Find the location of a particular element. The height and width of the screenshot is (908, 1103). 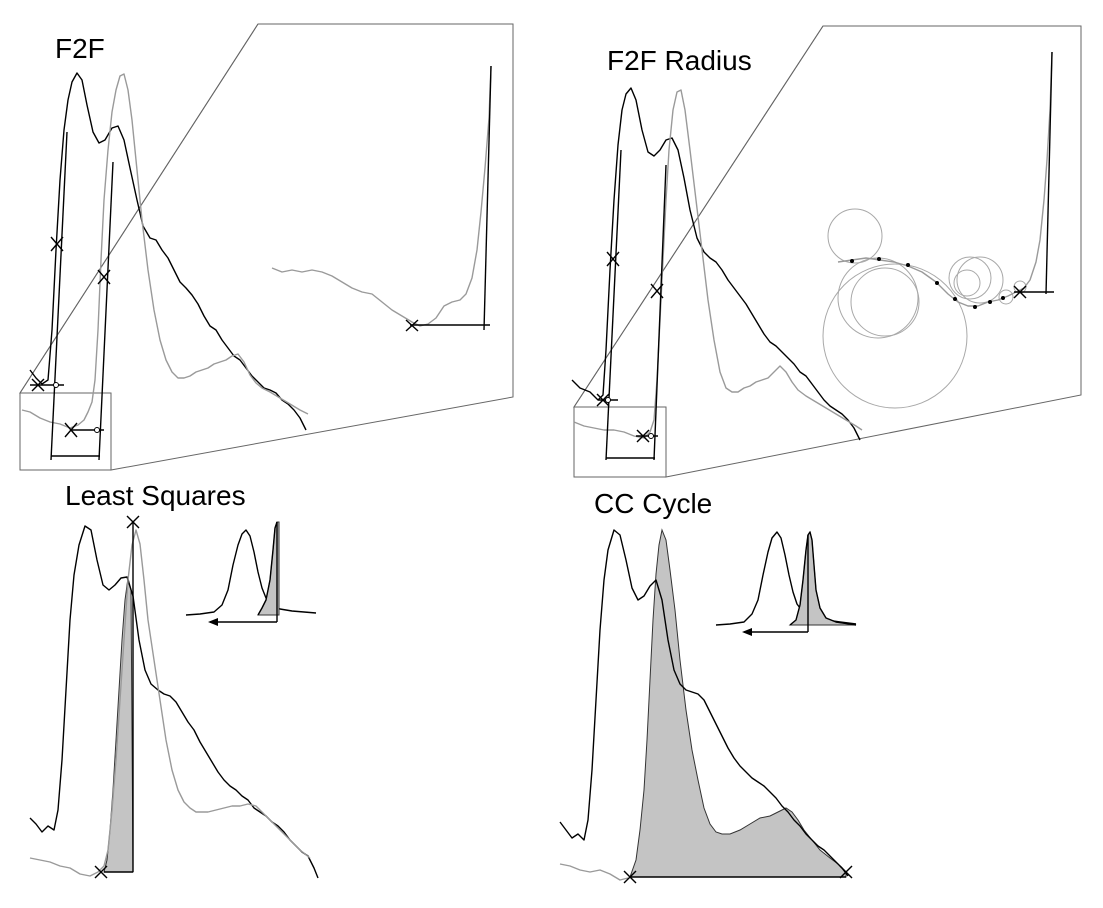

cycle-end-marker is located at coordinates (846, 872).